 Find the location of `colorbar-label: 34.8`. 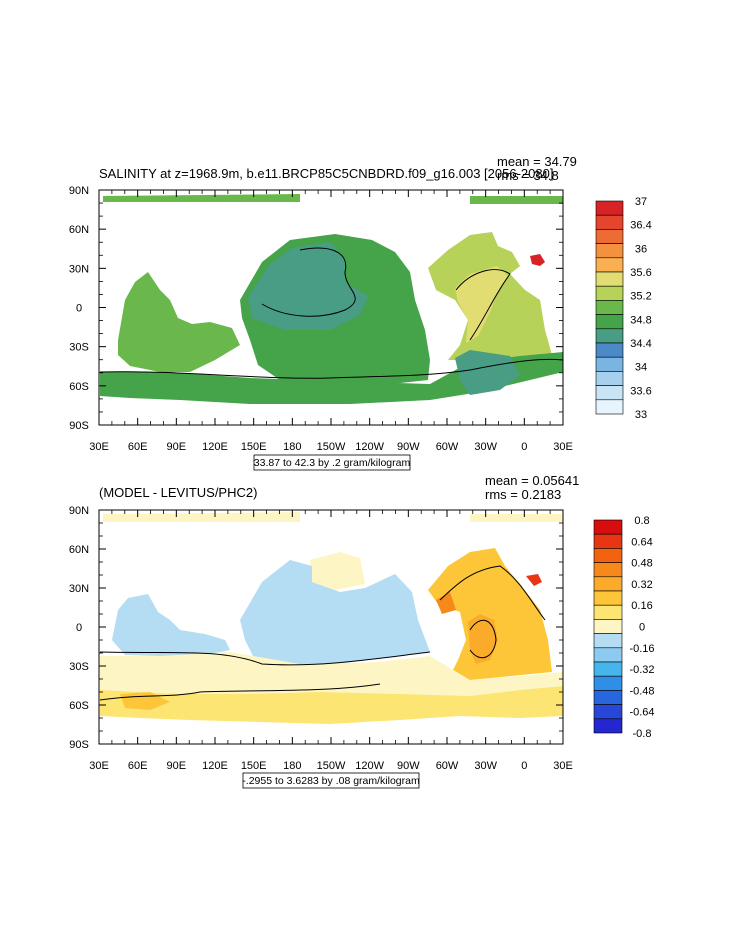

colorbar-label: 34.8 is located at coordinates (640, 320).